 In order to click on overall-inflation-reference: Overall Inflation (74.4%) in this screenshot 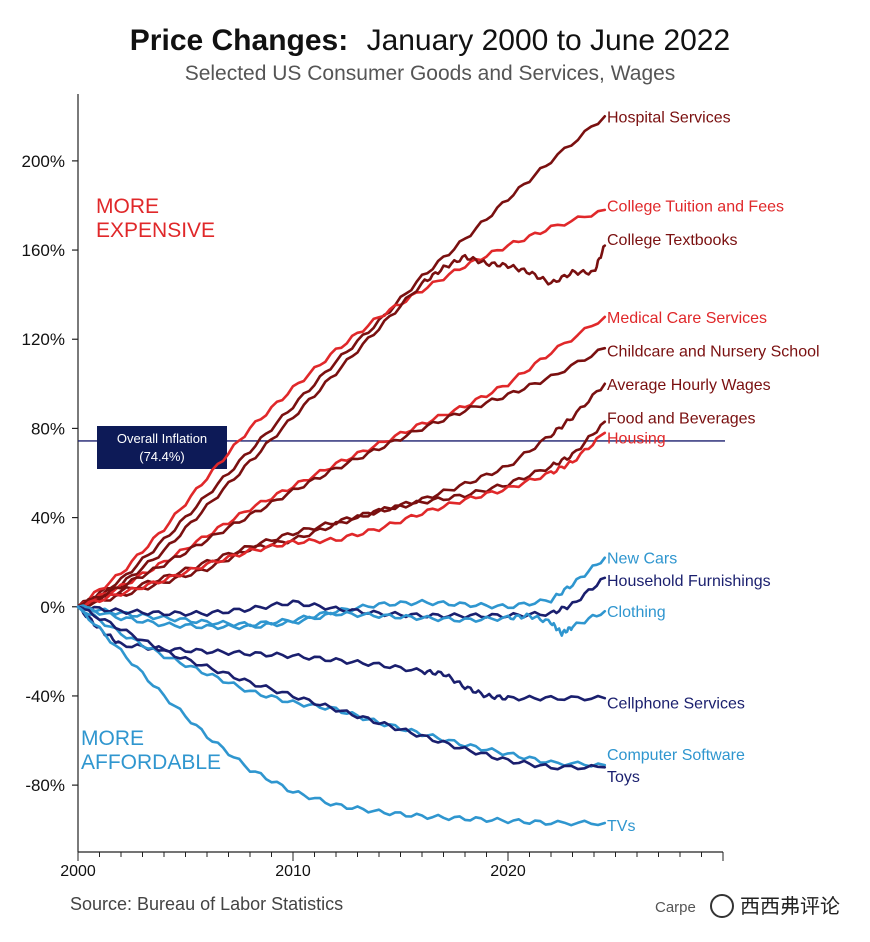, I will do `click(401, 447)`.